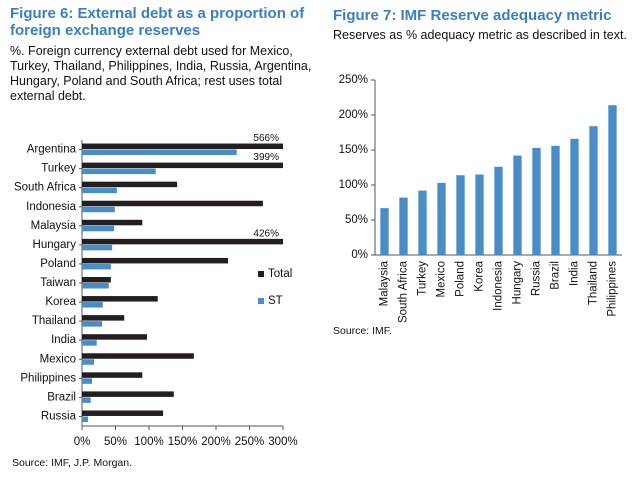 The image size is (640, 487). Describe the element at coordinates (353, 185) in the screenshot. I see `y-tick-label: 100%` at that location.